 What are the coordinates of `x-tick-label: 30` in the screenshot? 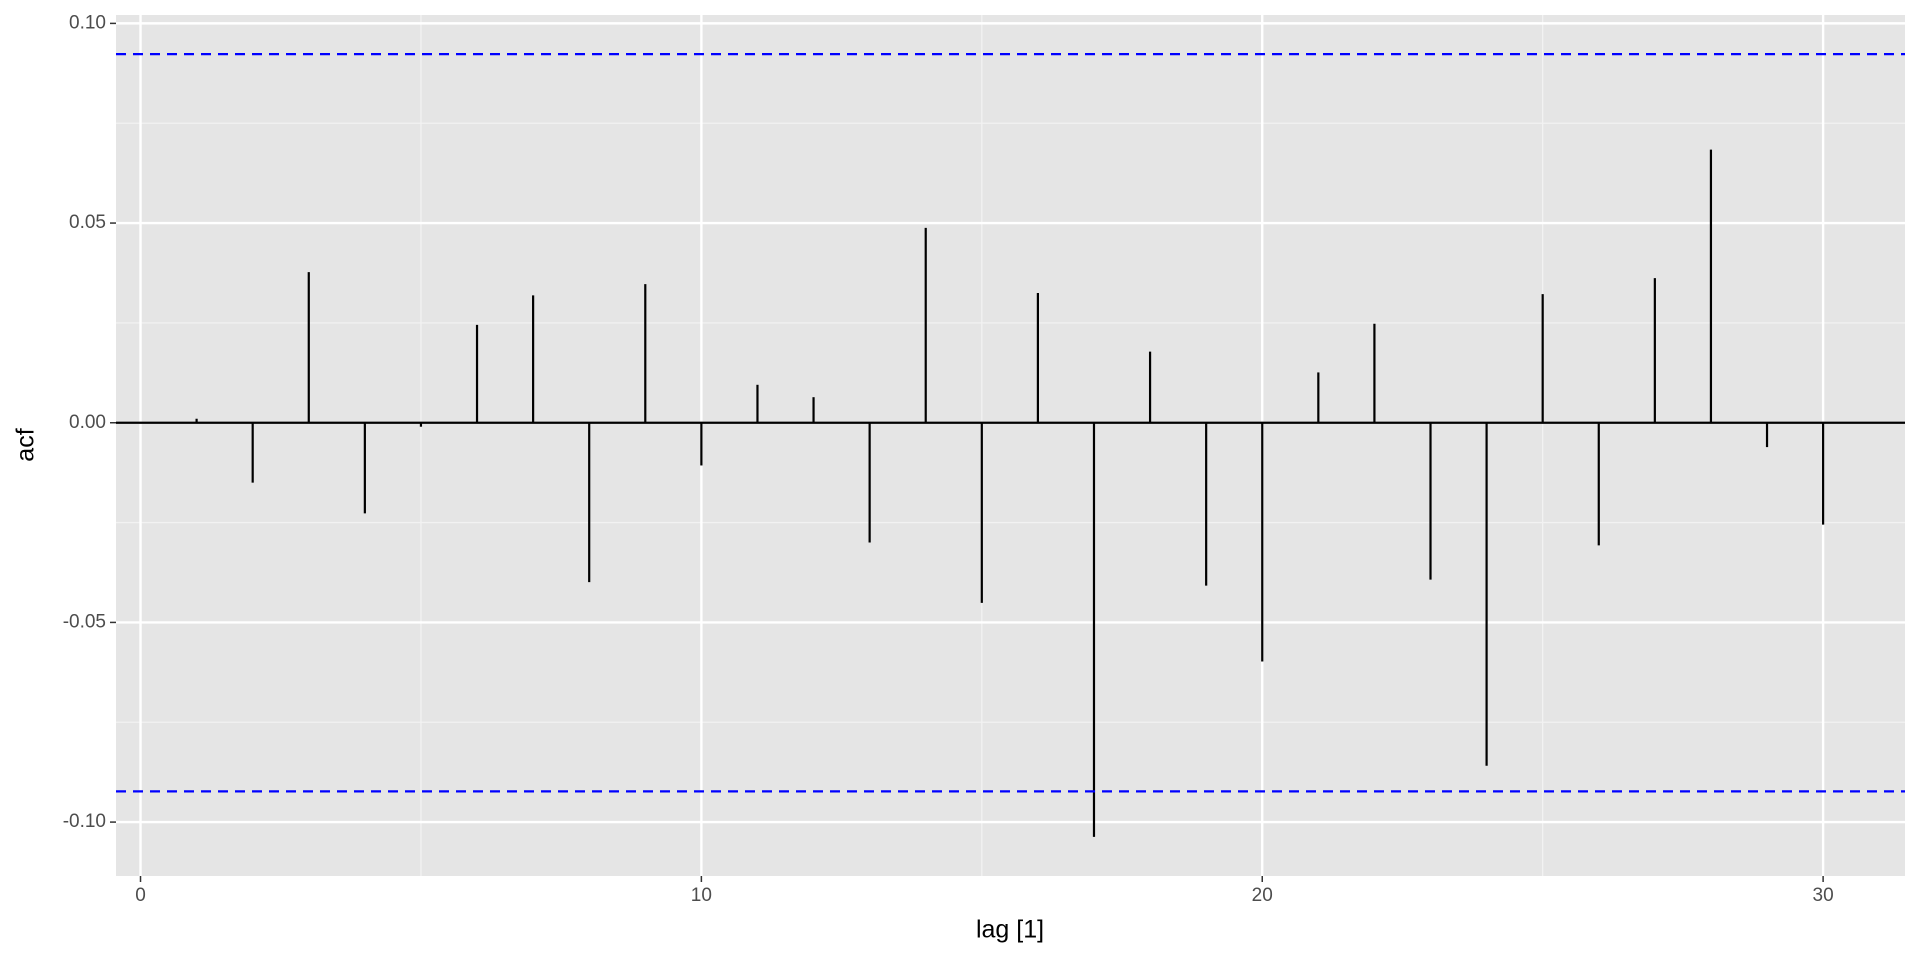 It's located at (1823, 895).